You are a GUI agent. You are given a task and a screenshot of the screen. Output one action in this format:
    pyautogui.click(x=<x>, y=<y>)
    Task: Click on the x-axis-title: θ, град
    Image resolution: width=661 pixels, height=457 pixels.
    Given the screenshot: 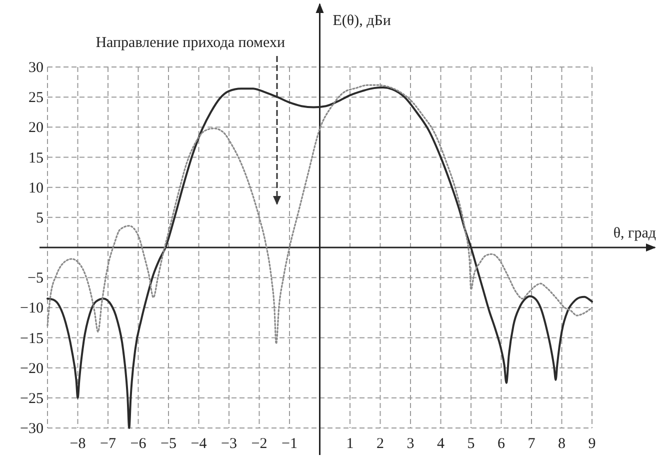 What is the action you would take?
    pyautogui.click(x=634, y=234)
    